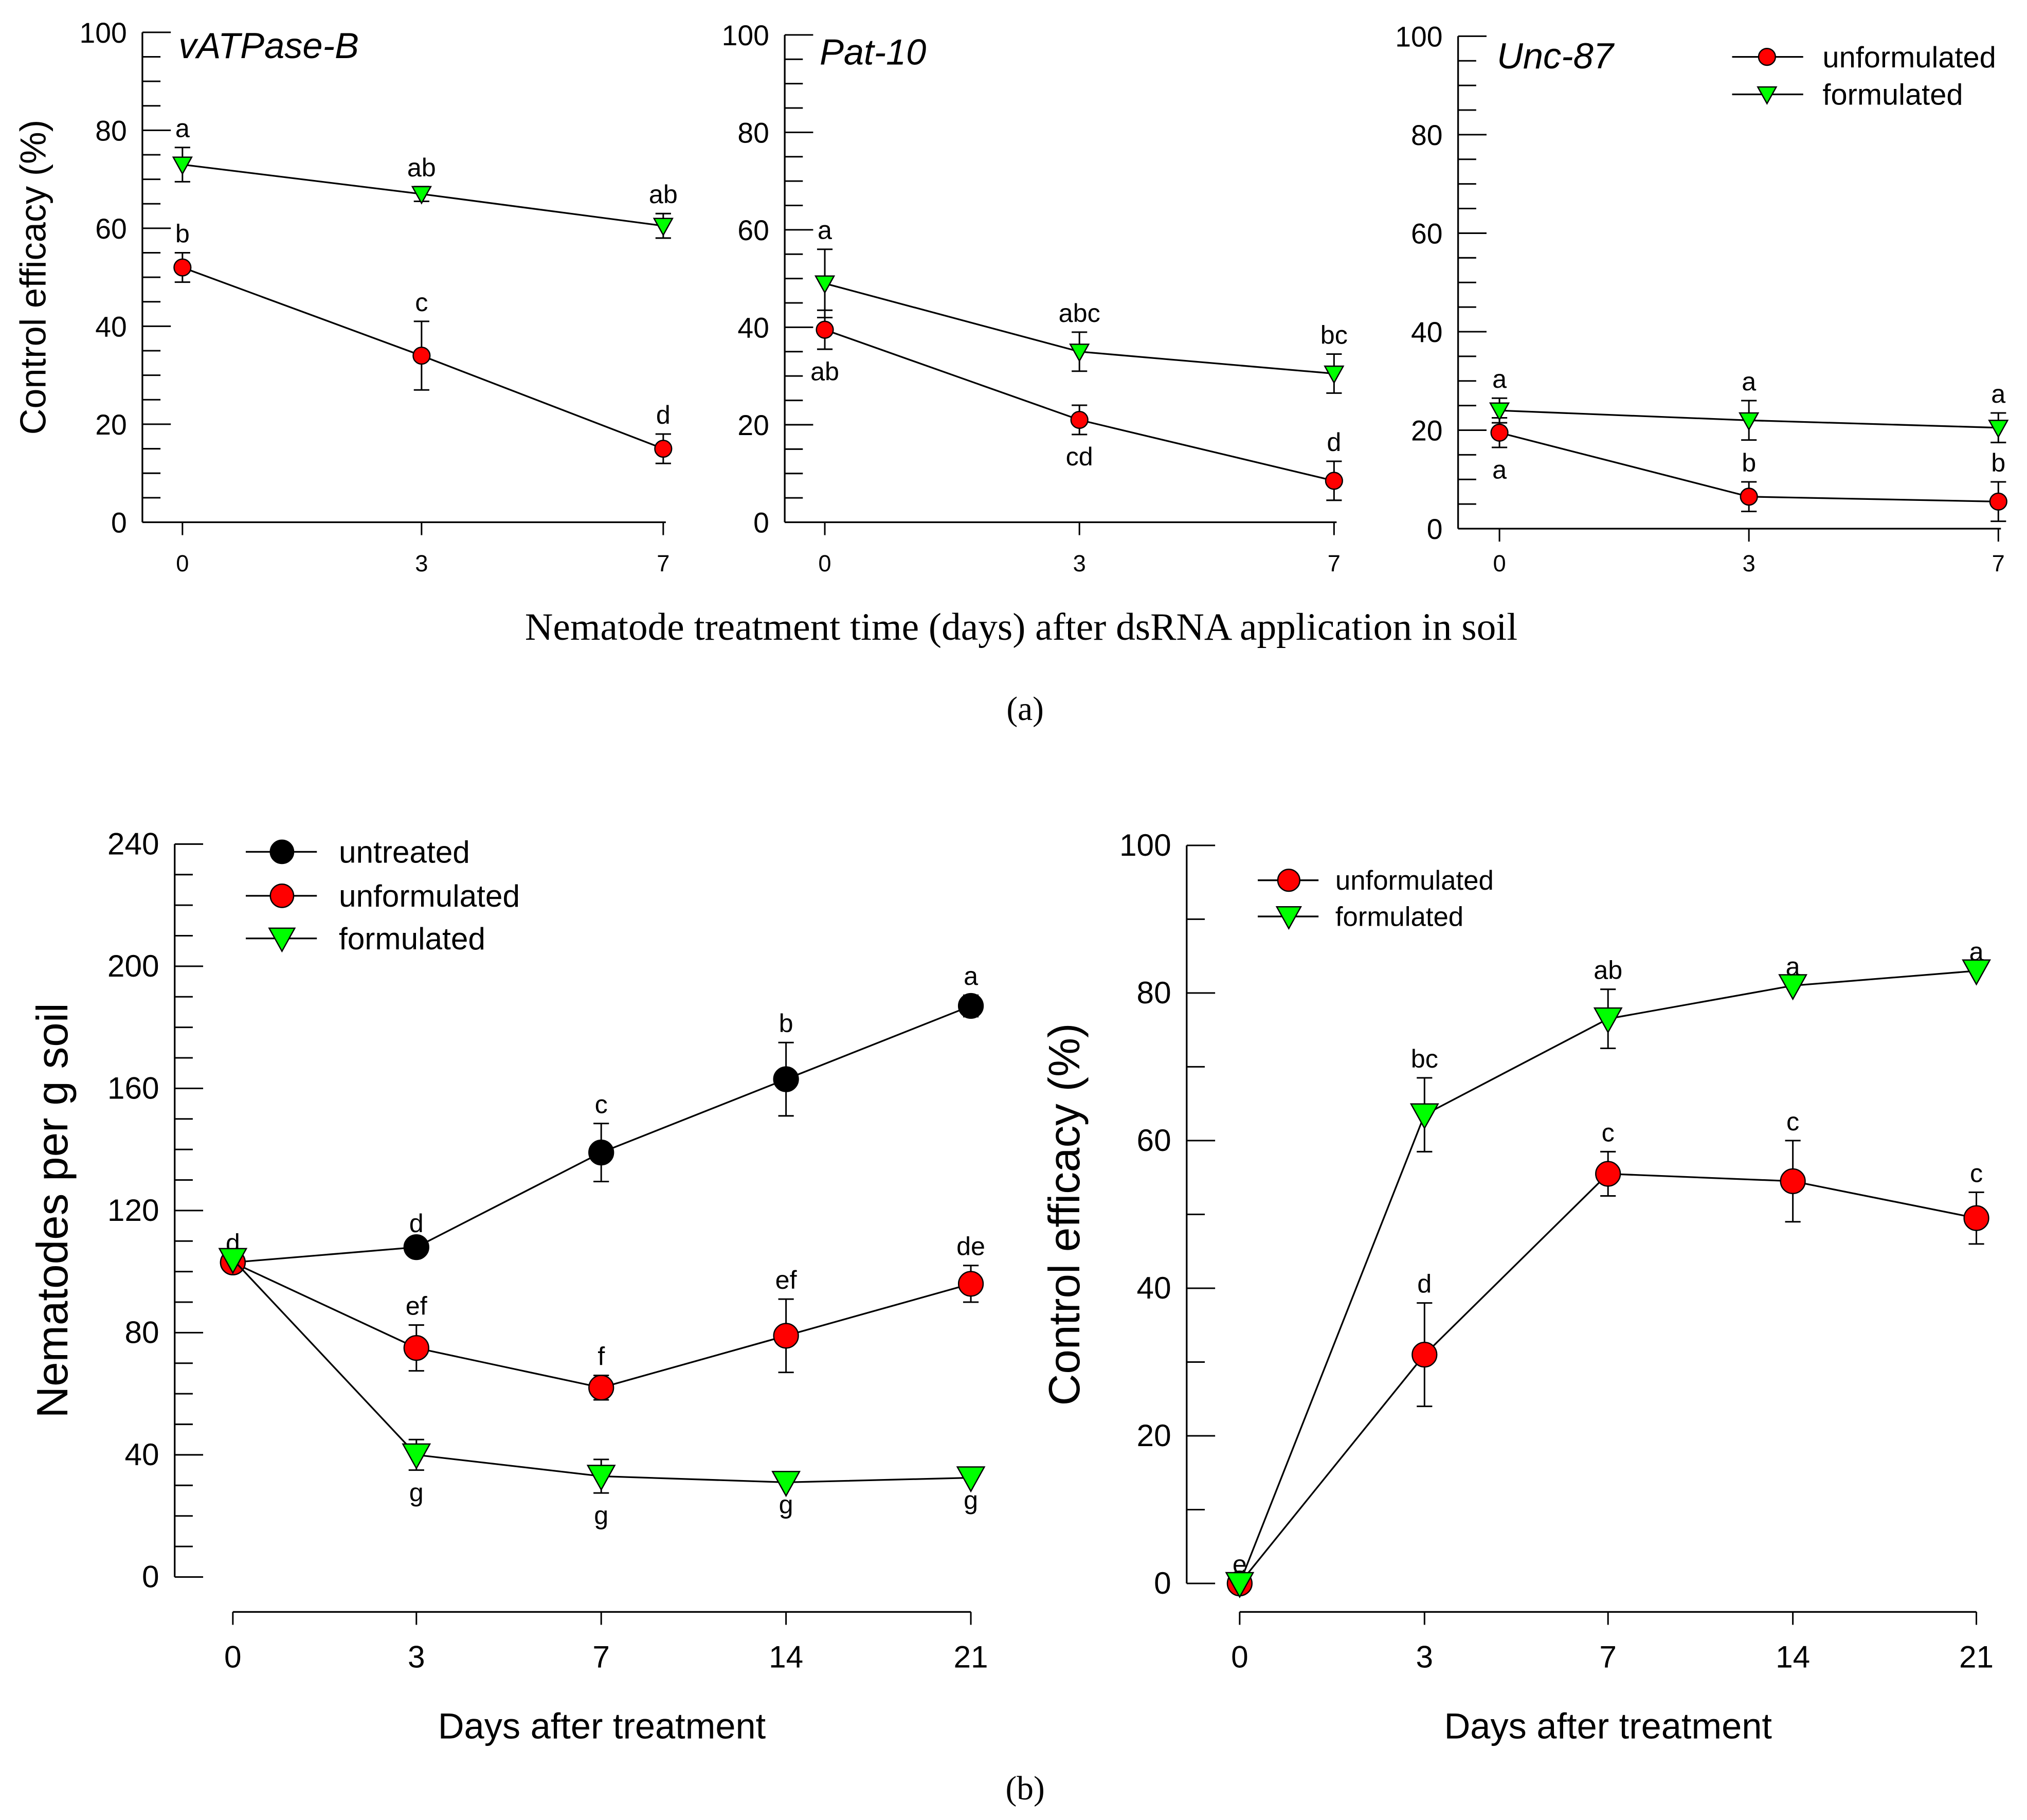 The height and width of the screenshot is (1820, 2027). Describe the element at coordinates (1607, 1352) in the screenshot. I see `series-unformulated: edc cc` at that location.